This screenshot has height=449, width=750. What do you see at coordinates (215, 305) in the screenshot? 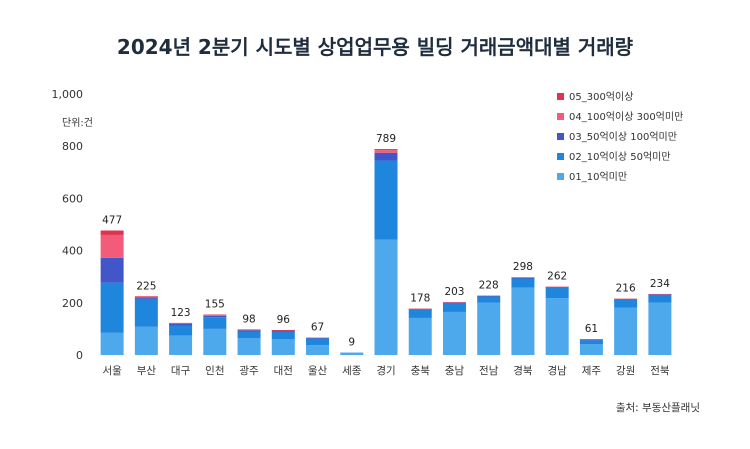
I see `bar-total-label: 155` at bounding box center [215, 305].